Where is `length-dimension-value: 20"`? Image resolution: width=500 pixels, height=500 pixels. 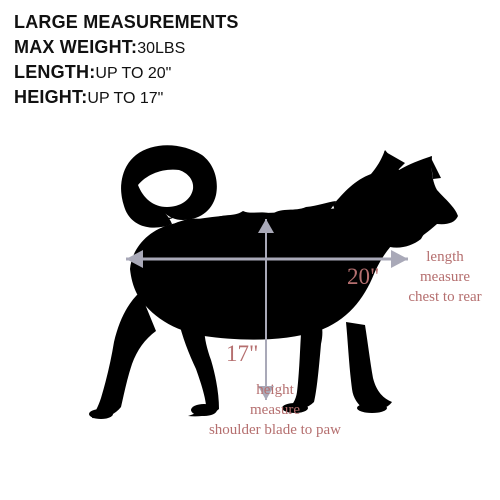 length-dimension-value: 20" is located at coordinates (363, 276).